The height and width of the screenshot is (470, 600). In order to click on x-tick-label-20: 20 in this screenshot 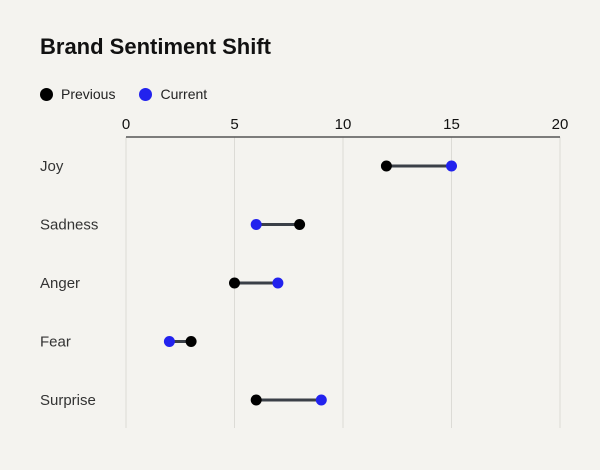, I will do `click(560, 124)`.